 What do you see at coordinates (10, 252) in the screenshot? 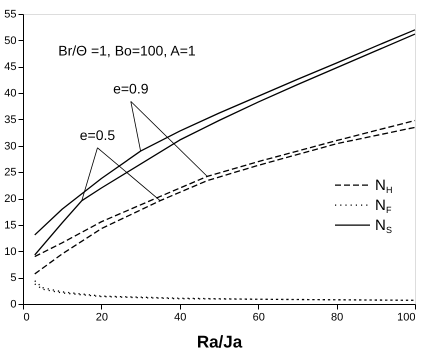
I see `y-tick-label: 10` at bounding box center [10, 252].